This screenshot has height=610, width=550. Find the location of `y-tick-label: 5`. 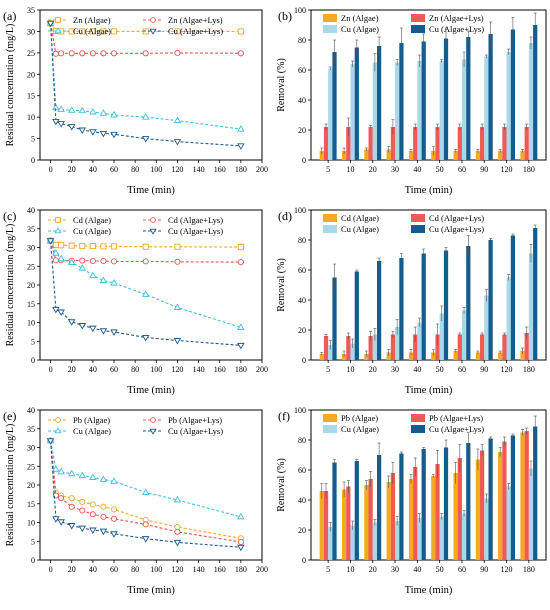

y-tick-label: 5 is located at coordinates (33, 341).